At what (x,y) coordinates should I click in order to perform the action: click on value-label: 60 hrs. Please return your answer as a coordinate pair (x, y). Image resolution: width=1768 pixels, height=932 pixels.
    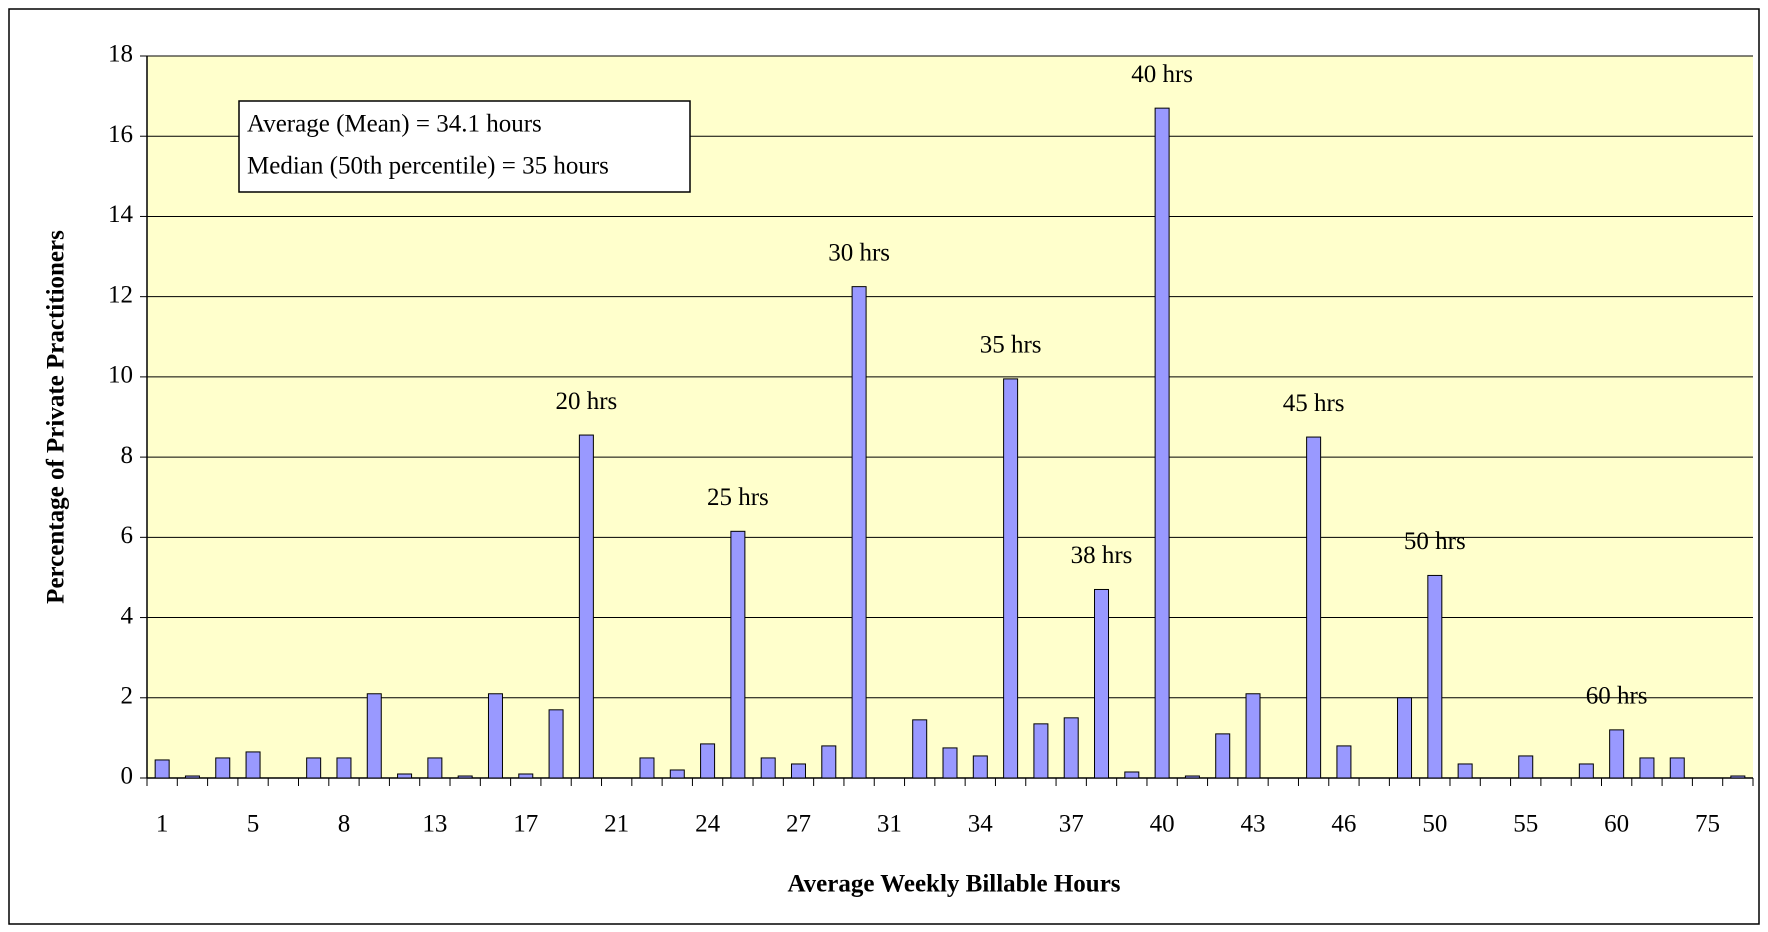
    Looking at the image, I should click on (1617, 696).